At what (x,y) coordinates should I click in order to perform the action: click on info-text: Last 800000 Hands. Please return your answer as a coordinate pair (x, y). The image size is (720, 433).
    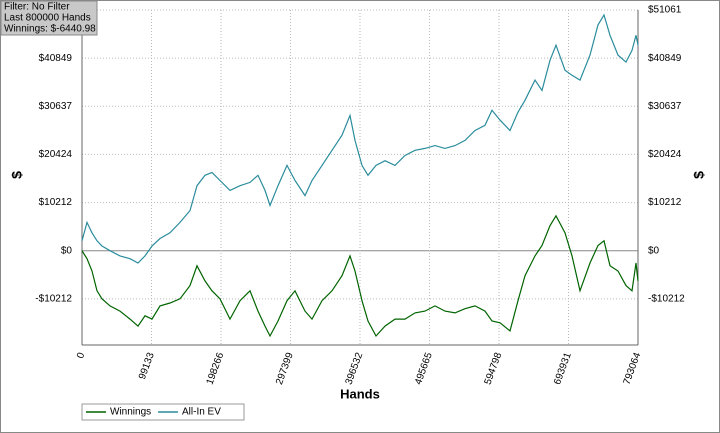
    Looking at the image, I should click on (47, 18).